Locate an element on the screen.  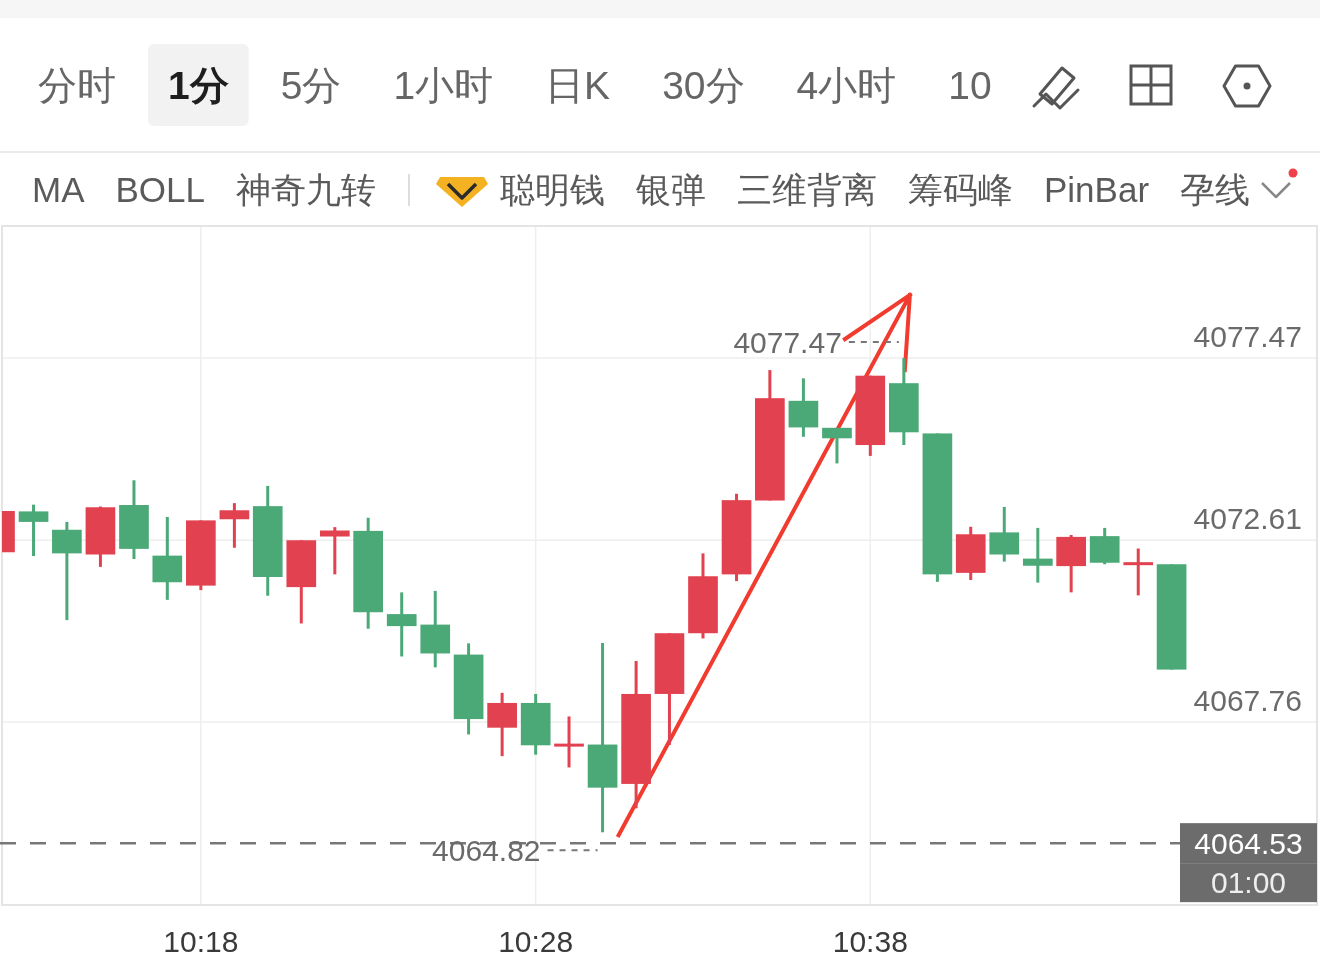
annotation: 4064.82 is located at coordinates (486, 850).